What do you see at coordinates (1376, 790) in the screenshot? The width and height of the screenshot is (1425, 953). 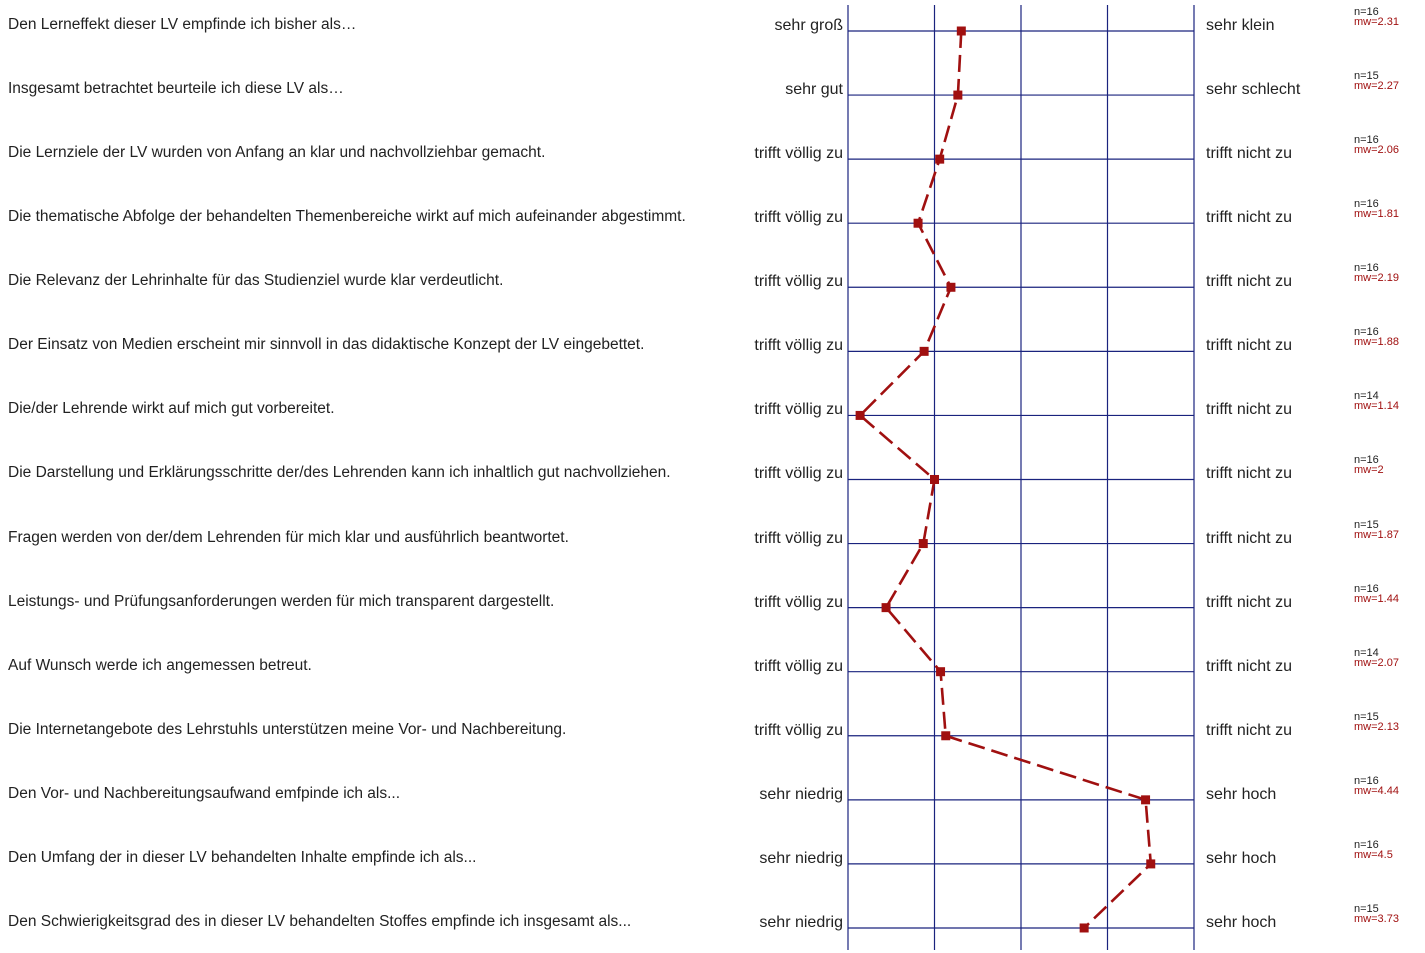 I see `stat-mw: mw=4.44` at bounding box center [1376, 790].